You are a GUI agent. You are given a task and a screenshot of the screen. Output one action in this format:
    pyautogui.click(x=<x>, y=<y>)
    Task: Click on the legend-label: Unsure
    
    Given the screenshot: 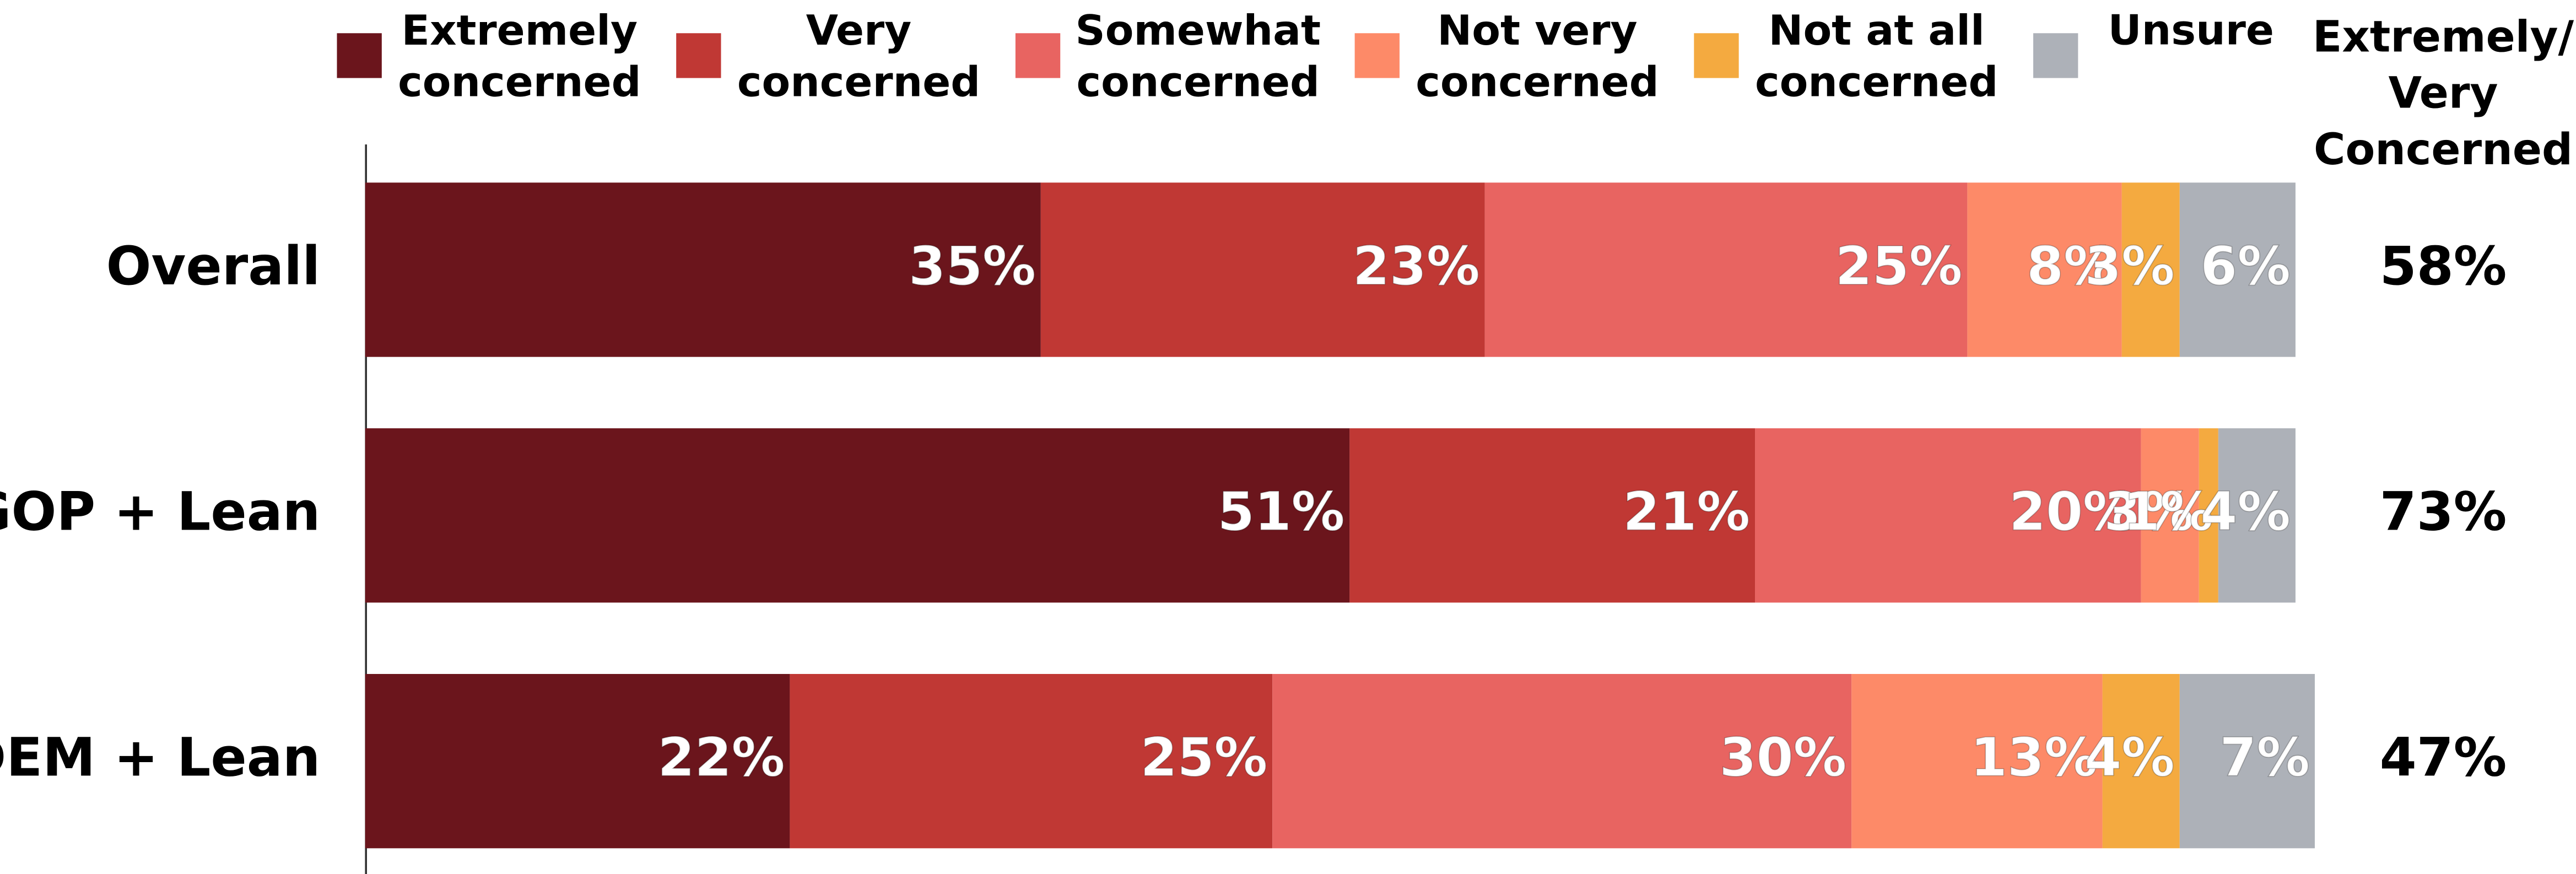 What is the action you would take?
    pyautogui.click(x=2191, y=31)
    